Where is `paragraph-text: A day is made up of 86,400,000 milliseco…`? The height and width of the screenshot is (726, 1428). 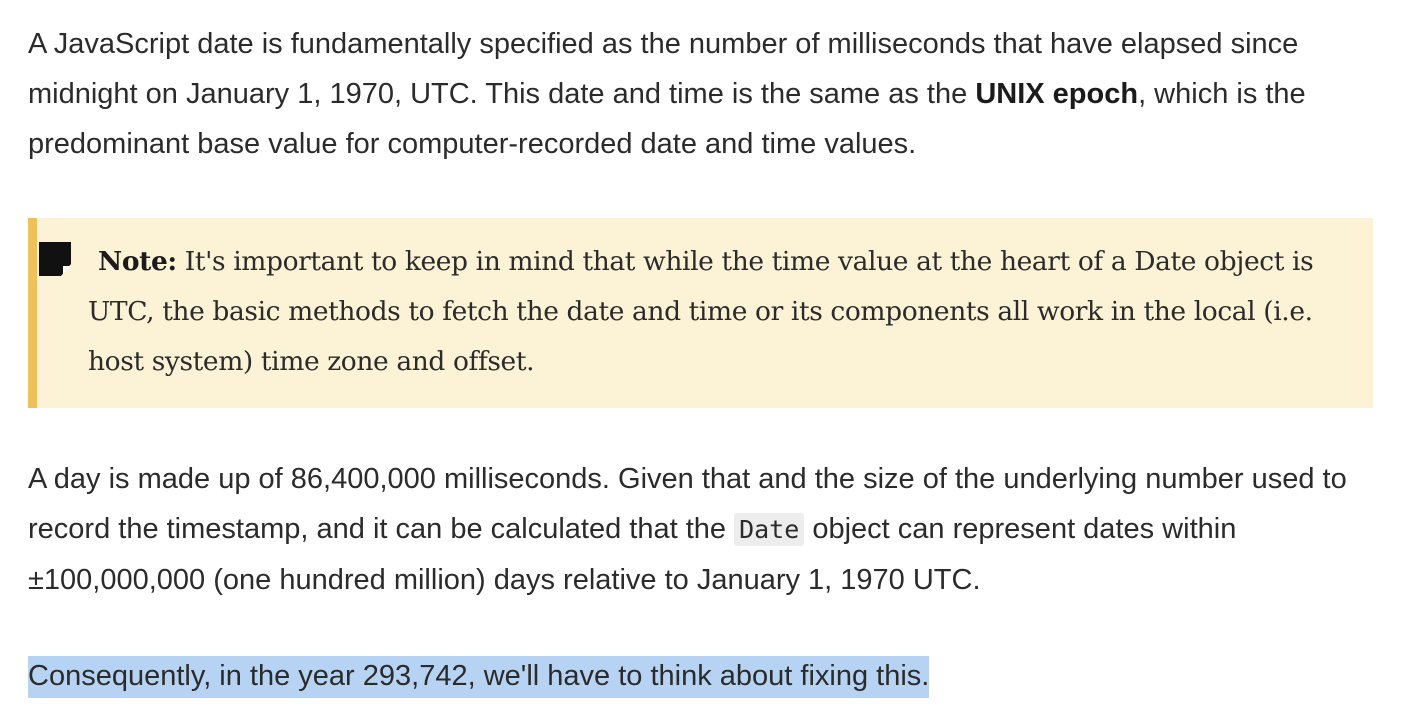
paragraph-text: A day is made up of 86,400,000 milliseco… is located at coordinates (687, 504).